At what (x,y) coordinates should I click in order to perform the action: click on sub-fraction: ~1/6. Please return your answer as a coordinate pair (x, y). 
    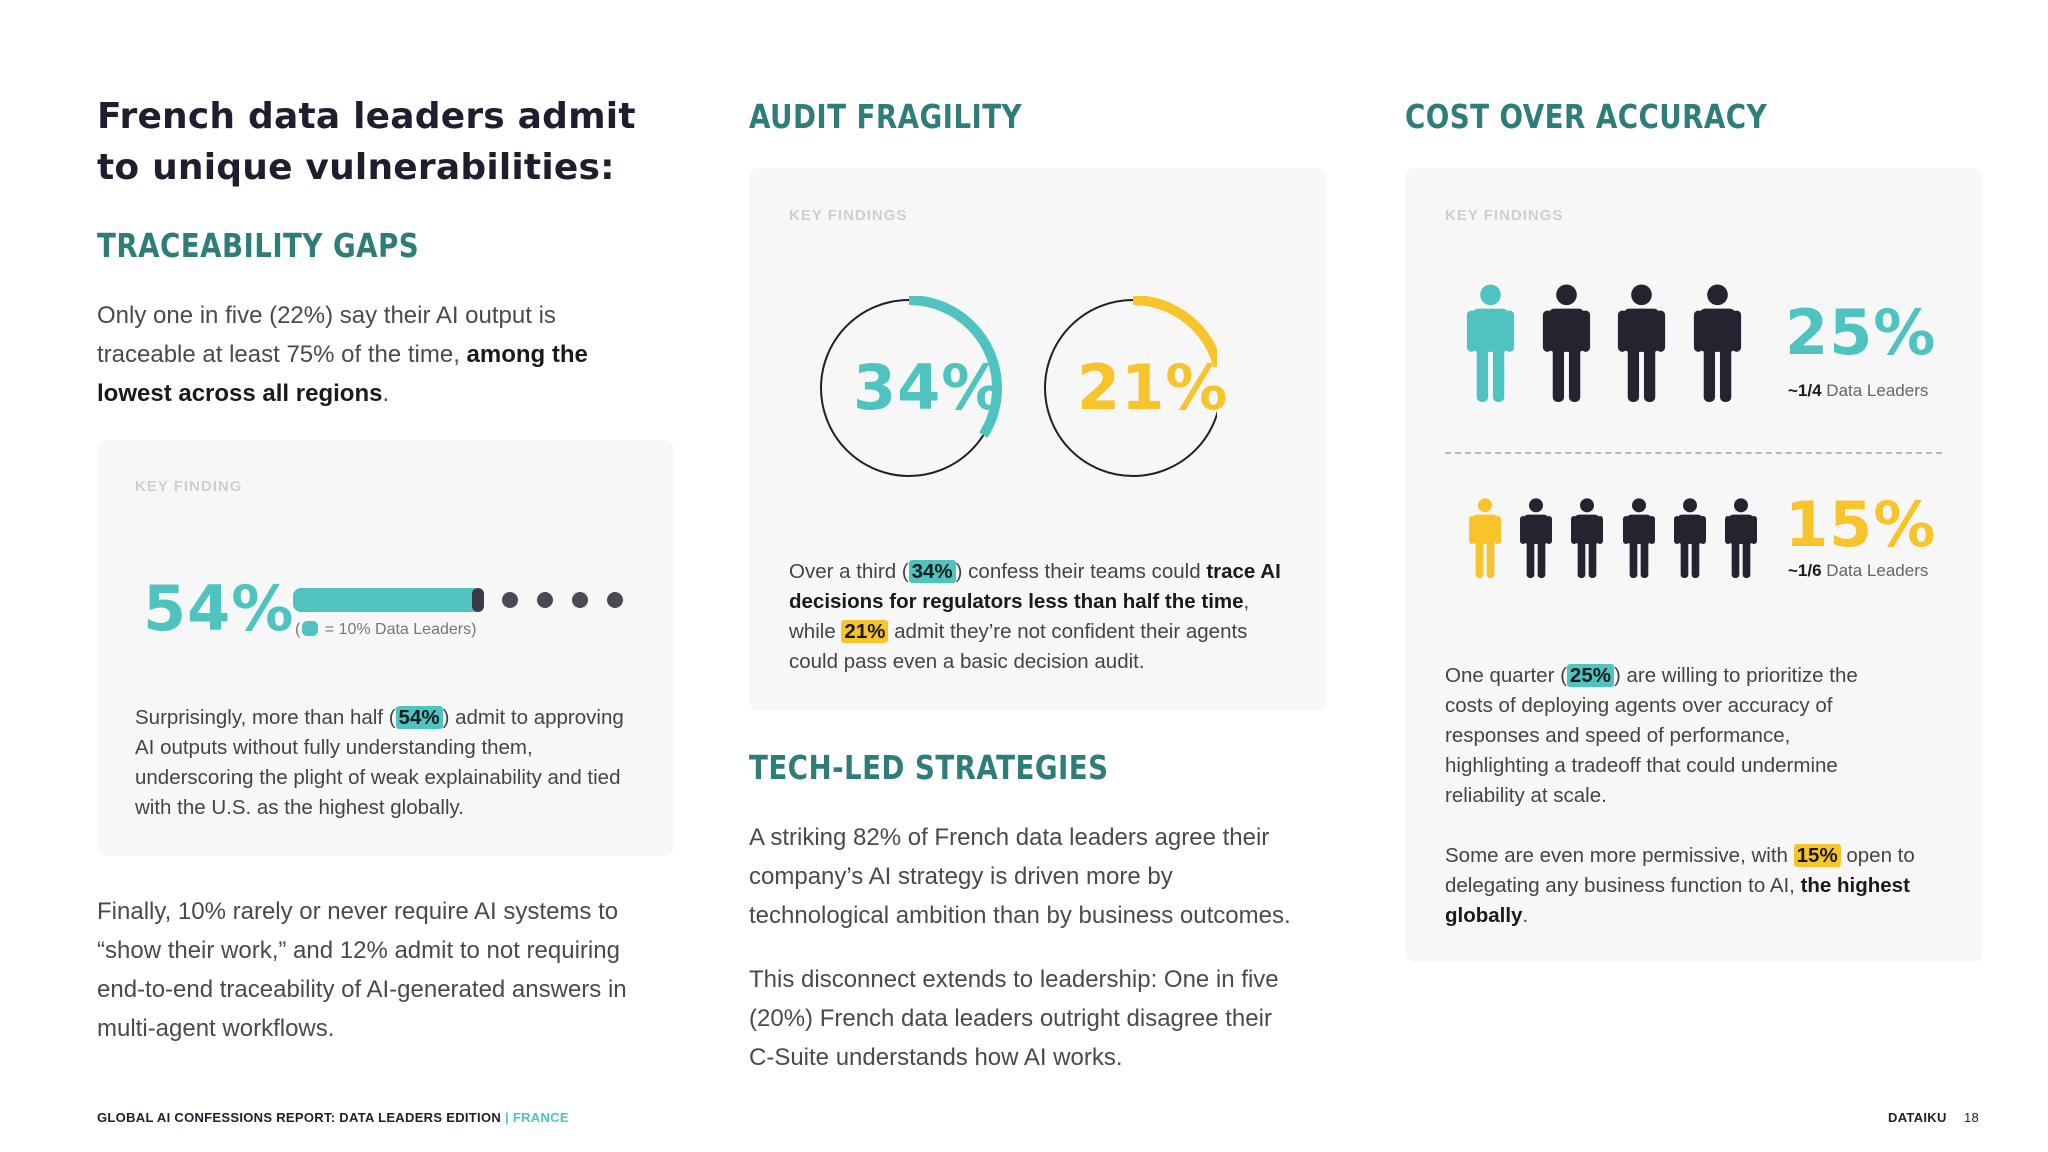
    Looking at the image, I should click on (1805, 570).